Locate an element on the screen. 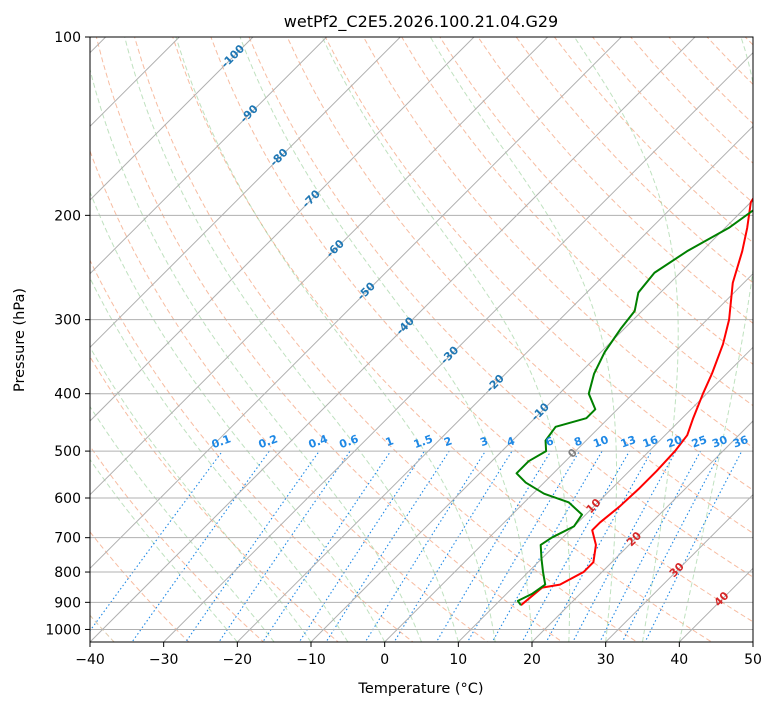  x-axis-label: Temperature (°C) is located at coordinates (420, 689).